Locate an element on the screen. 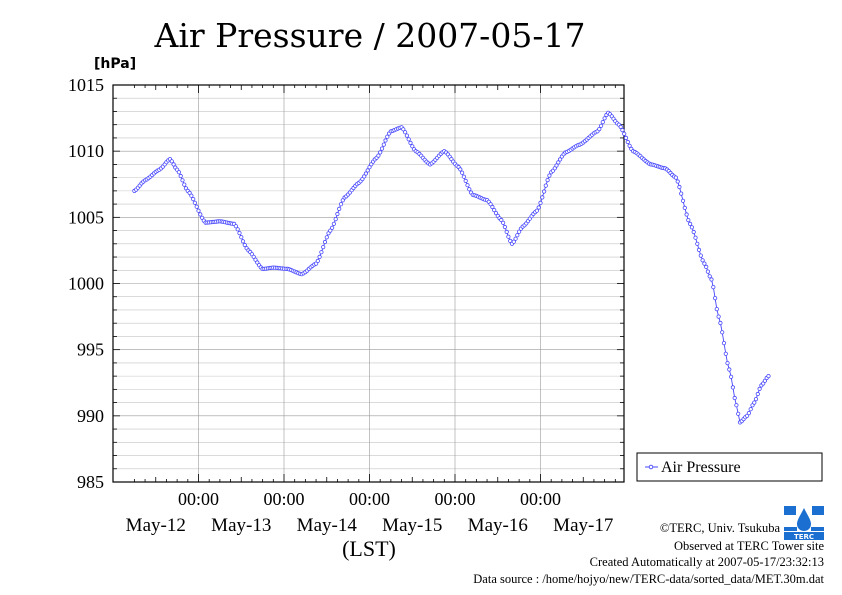 The width and height of the screenshot is (842, 595). x-date-label: May-16 is located at coordinates (498, 525).